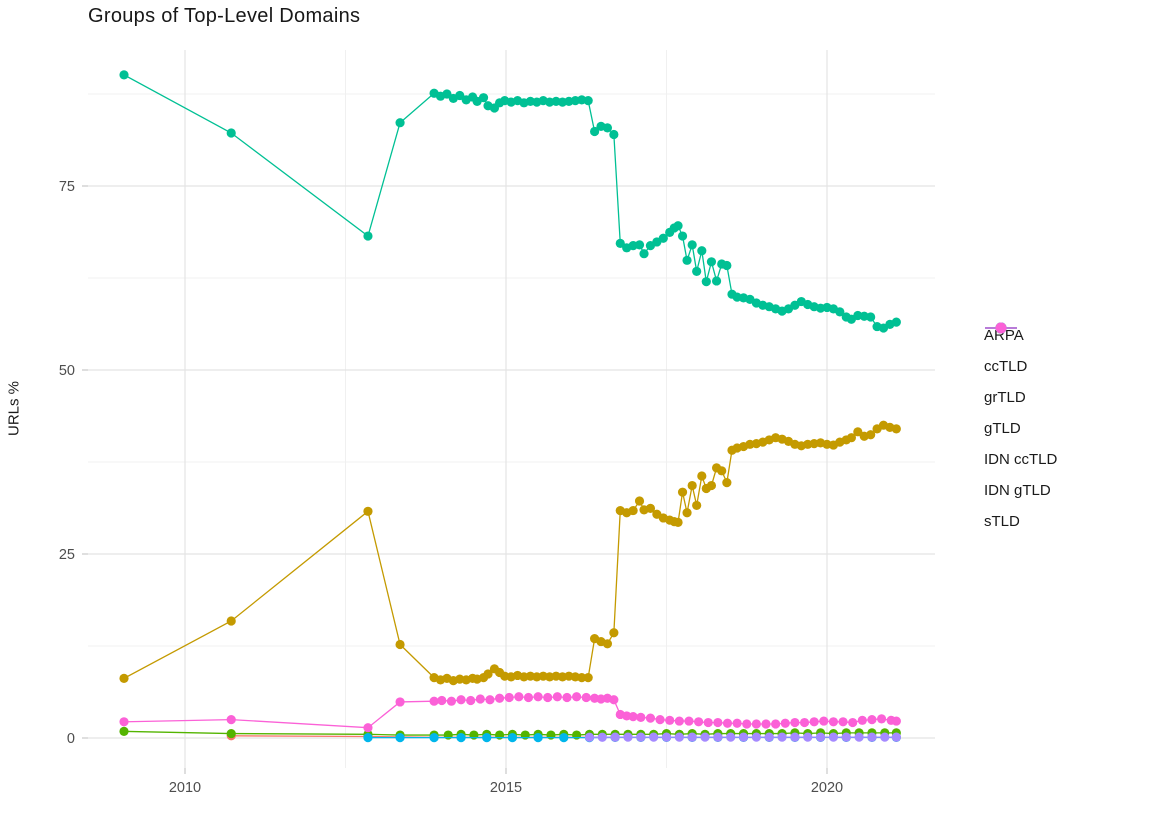  What do you see at coordinates (14, 409) in the screenshot?
I see `y-axis-title: URLs %` at bounding box center [14, 409].